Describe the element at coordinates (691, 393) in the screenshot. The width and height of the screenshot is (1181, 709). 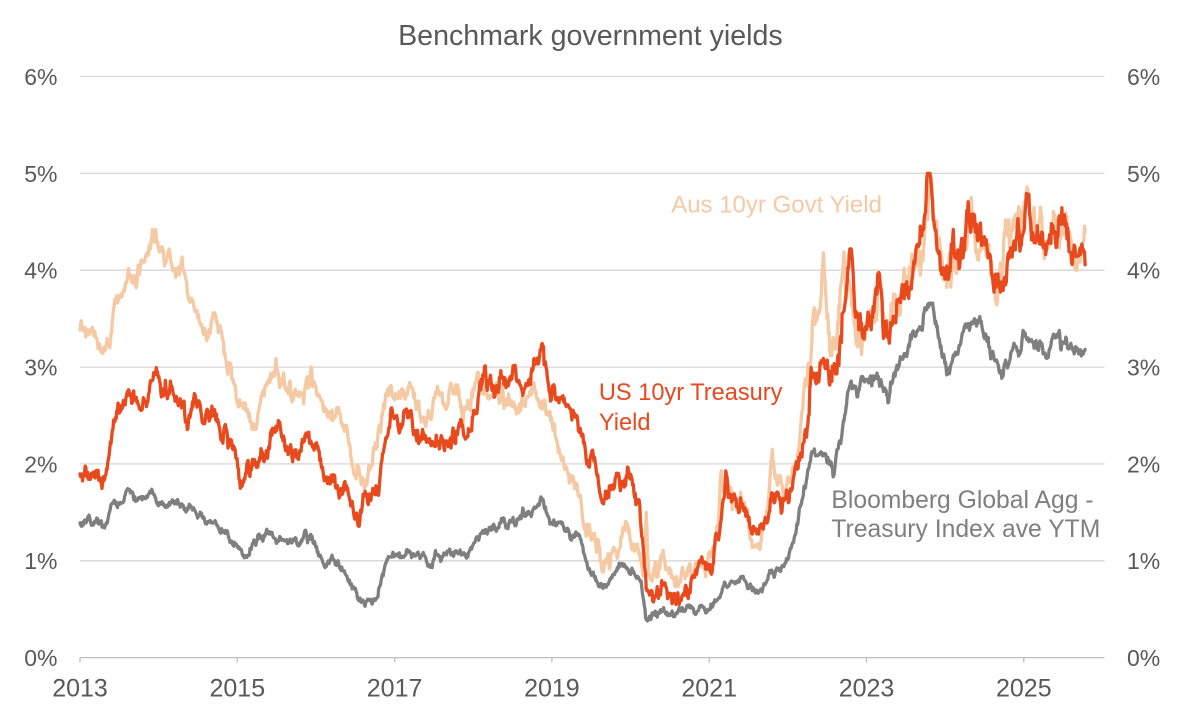
I see `svg-text: US 10yr Treasury` at that location.